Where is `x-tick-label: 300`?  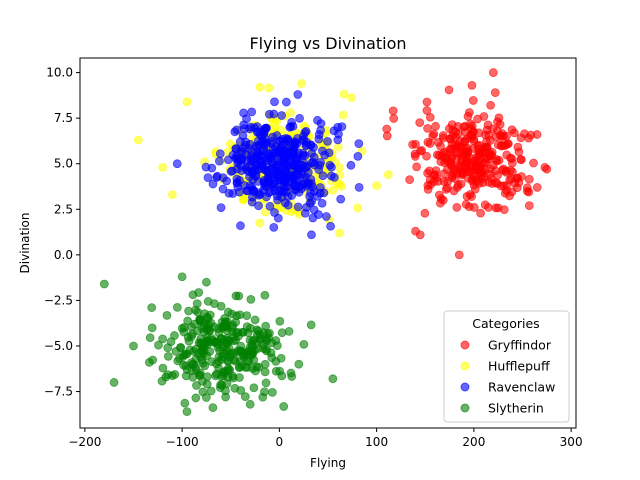
x-tick-label: 300 is located at coordinates (571, 442).